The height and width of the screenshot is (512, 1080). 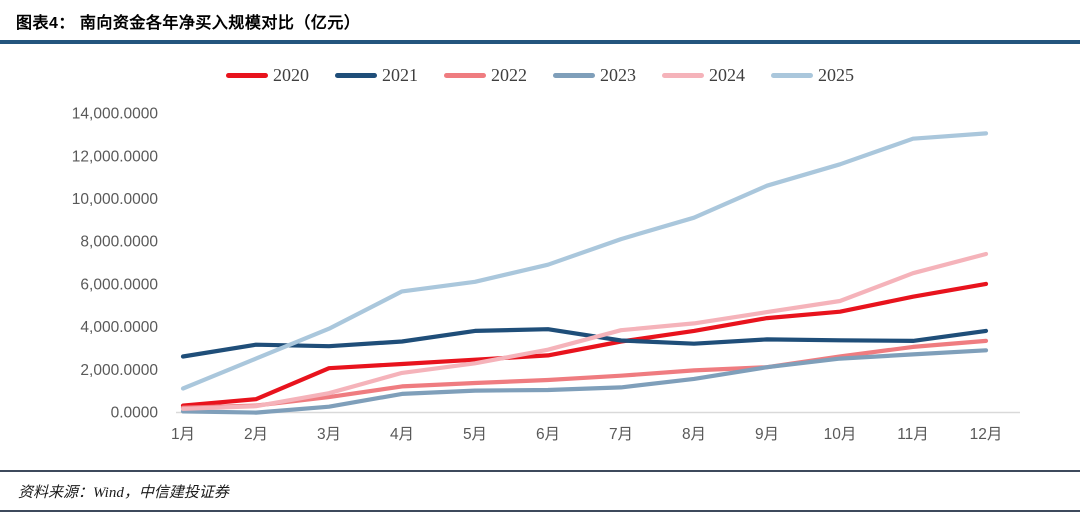 I want to click on x-axis-tick-label: 2月, so click(x=256, y=434).